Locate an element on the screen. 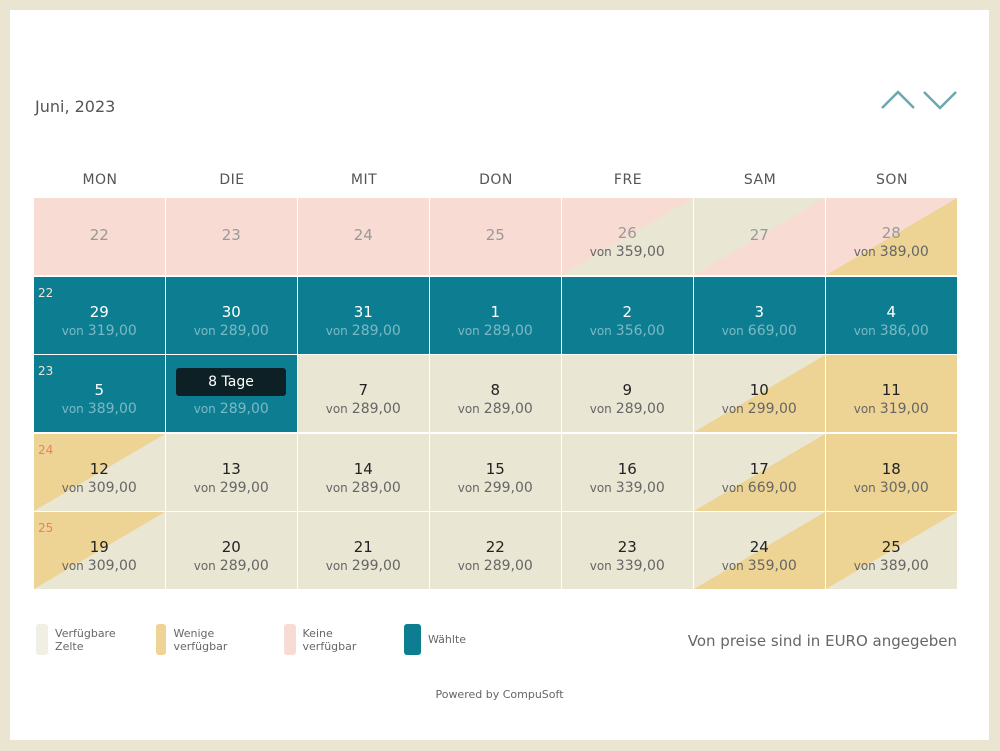 The image size is (1000, 751). day-number: 18 is located at coordinates (891, 468).